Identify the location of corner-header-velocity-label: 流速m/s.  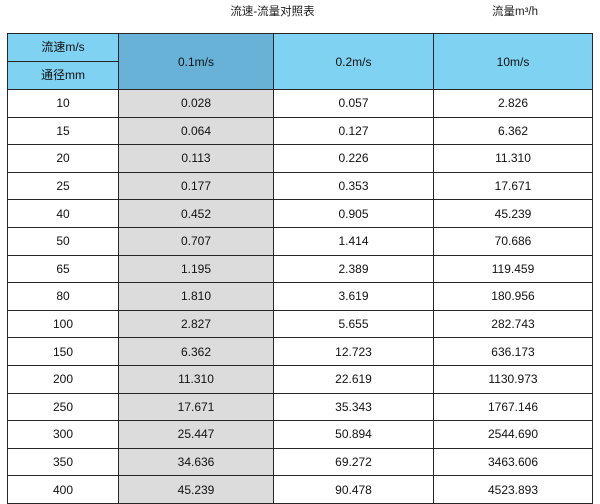
(63, 47).